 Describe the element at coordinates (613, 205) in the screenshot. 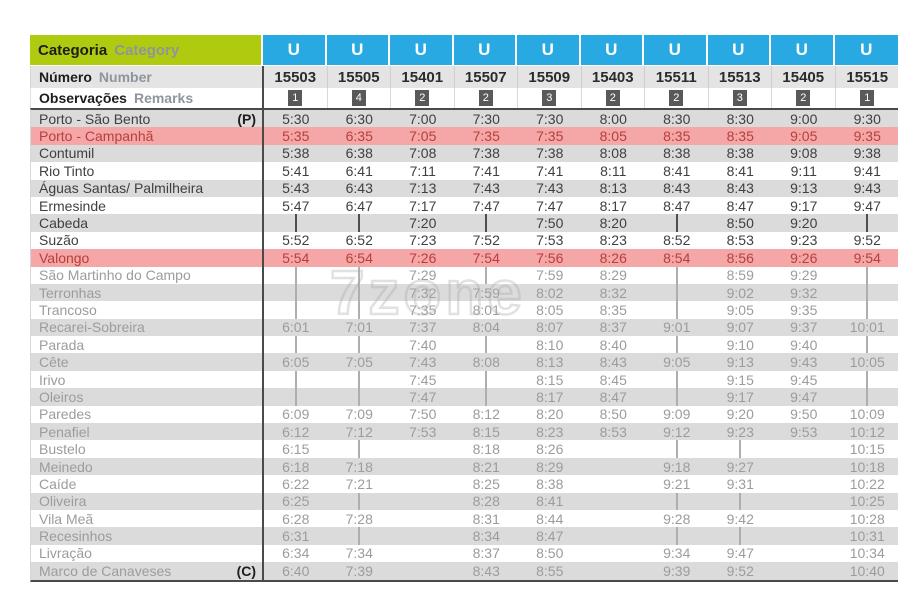

I see `time-cell: 8:17` at that location.